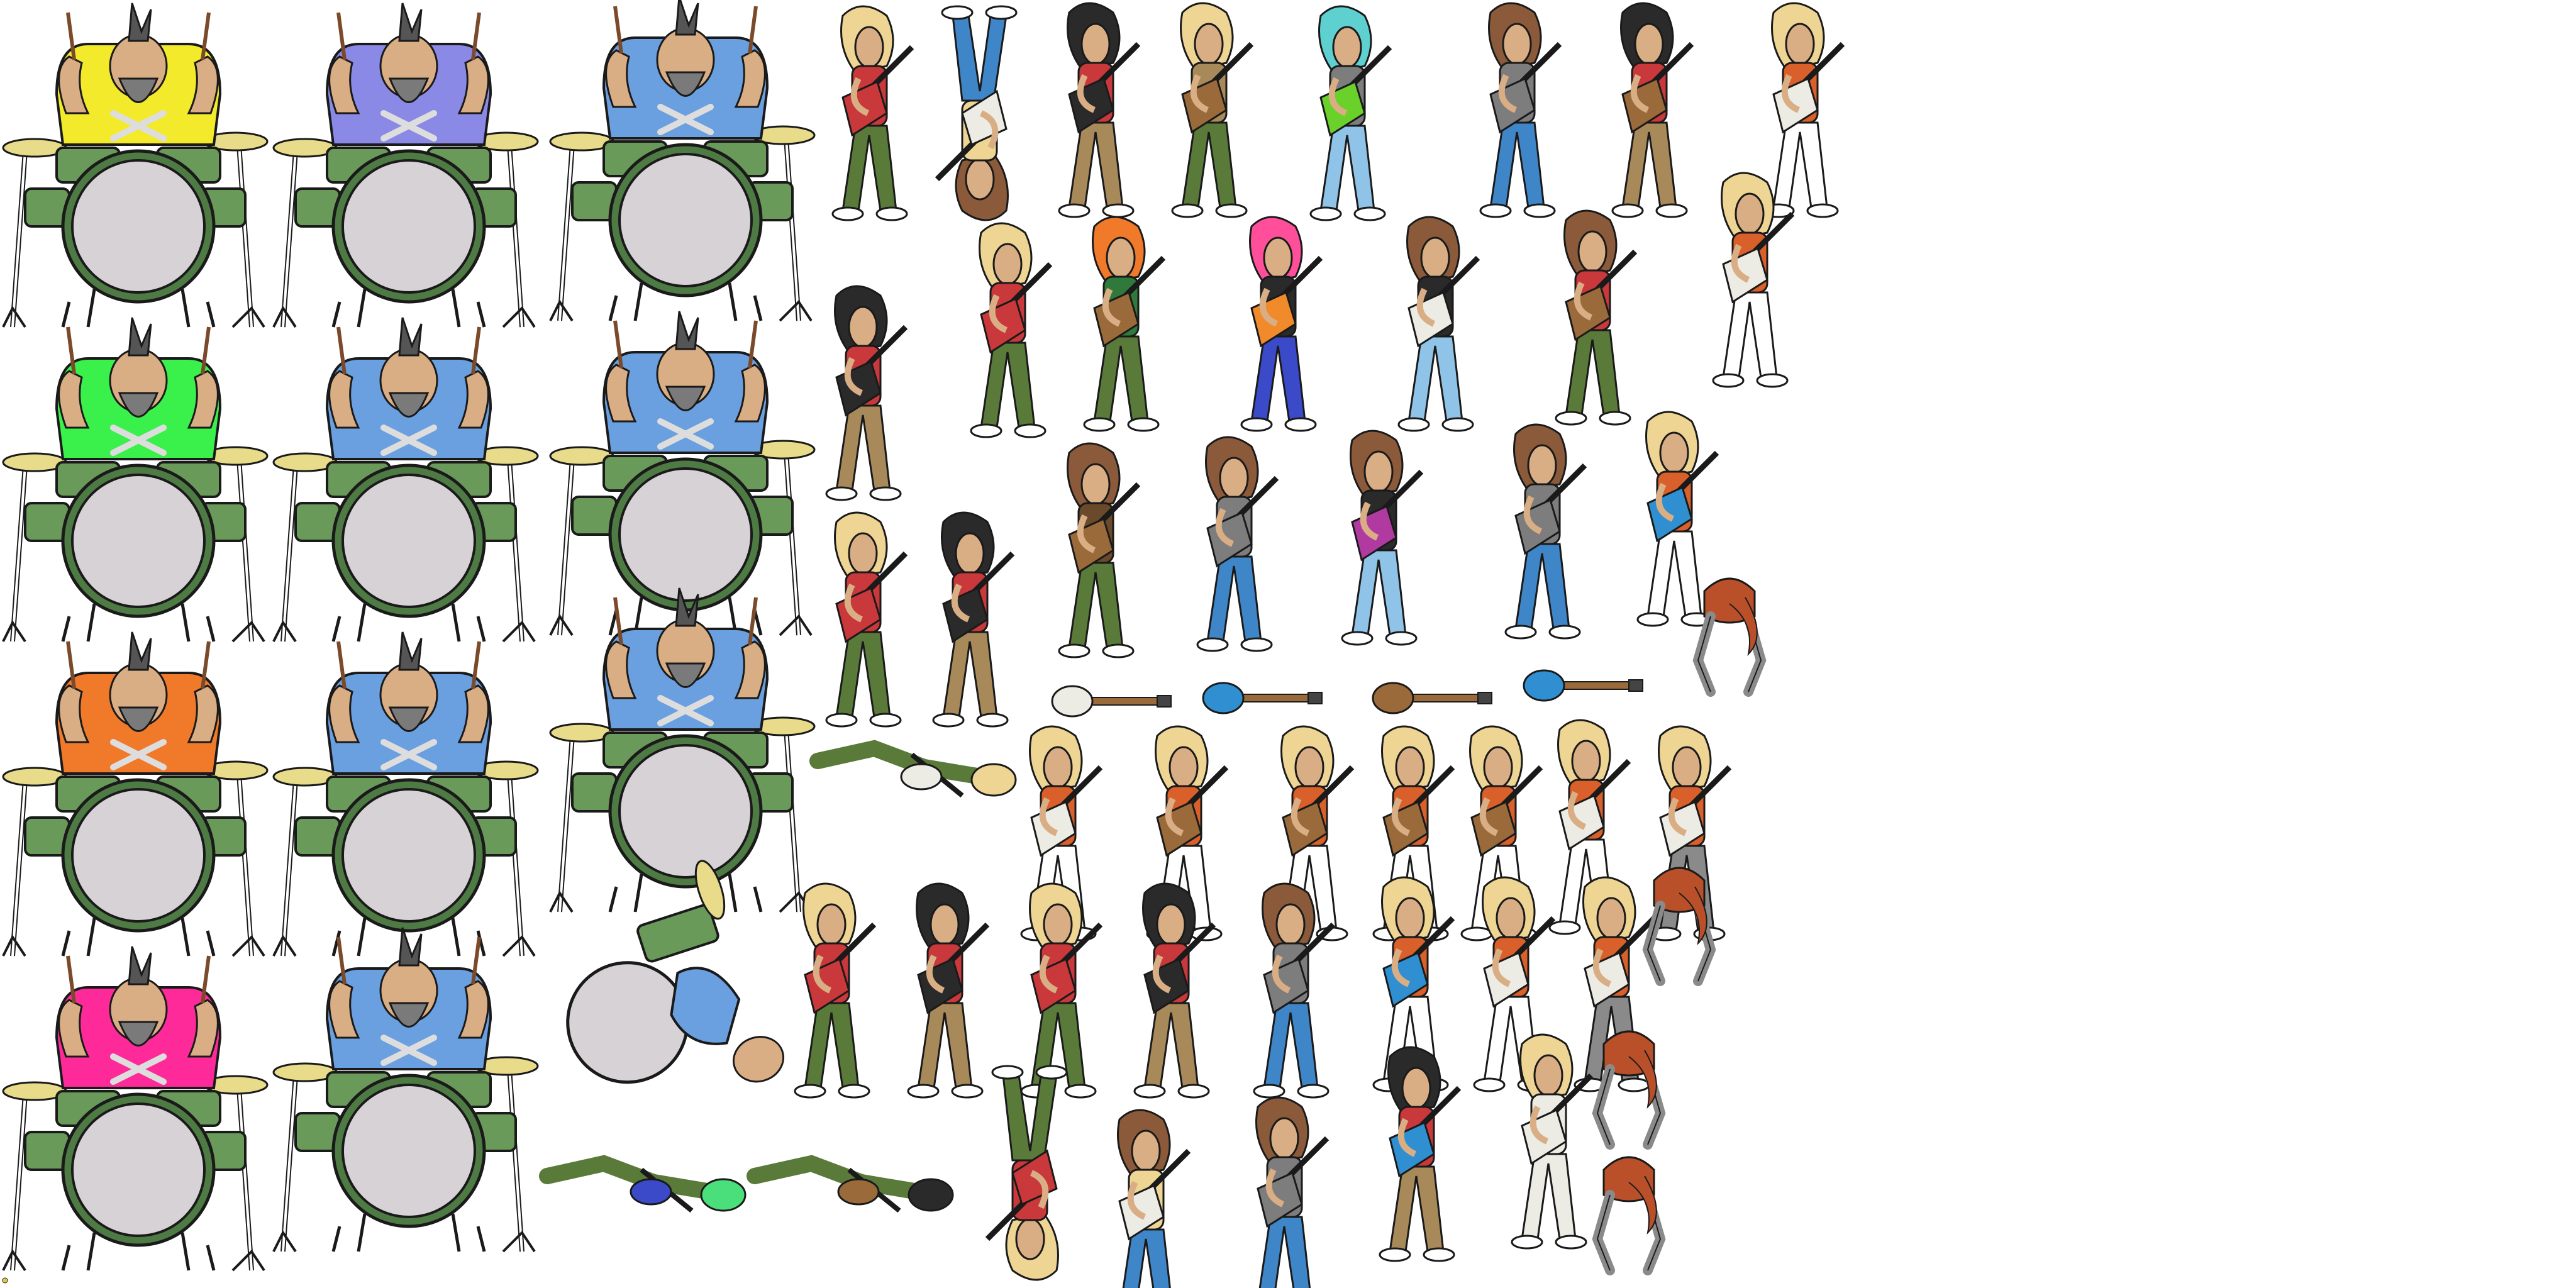 Image resolution: width=2576 pixels, height=1288 pixels. I want to click on anchor-dot, so click(5, 1280).